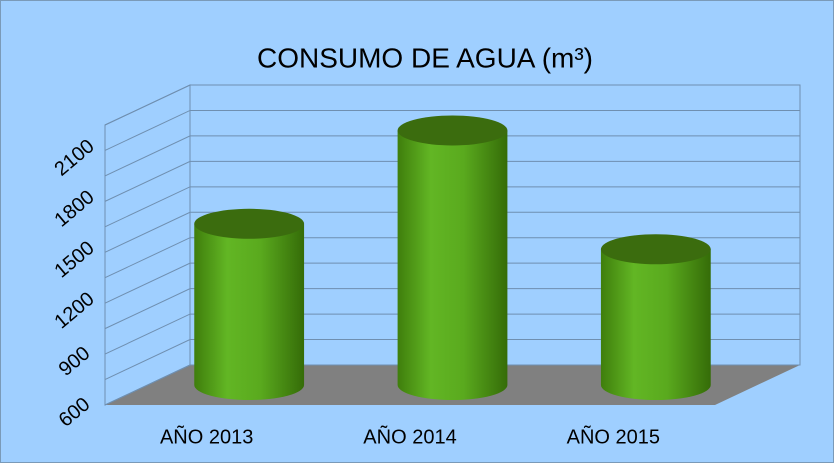 The width and height of the screenshot is (834, 463). I want to click on chart-title: CONSUMO DE AGUA (m³), so click(425, 57).